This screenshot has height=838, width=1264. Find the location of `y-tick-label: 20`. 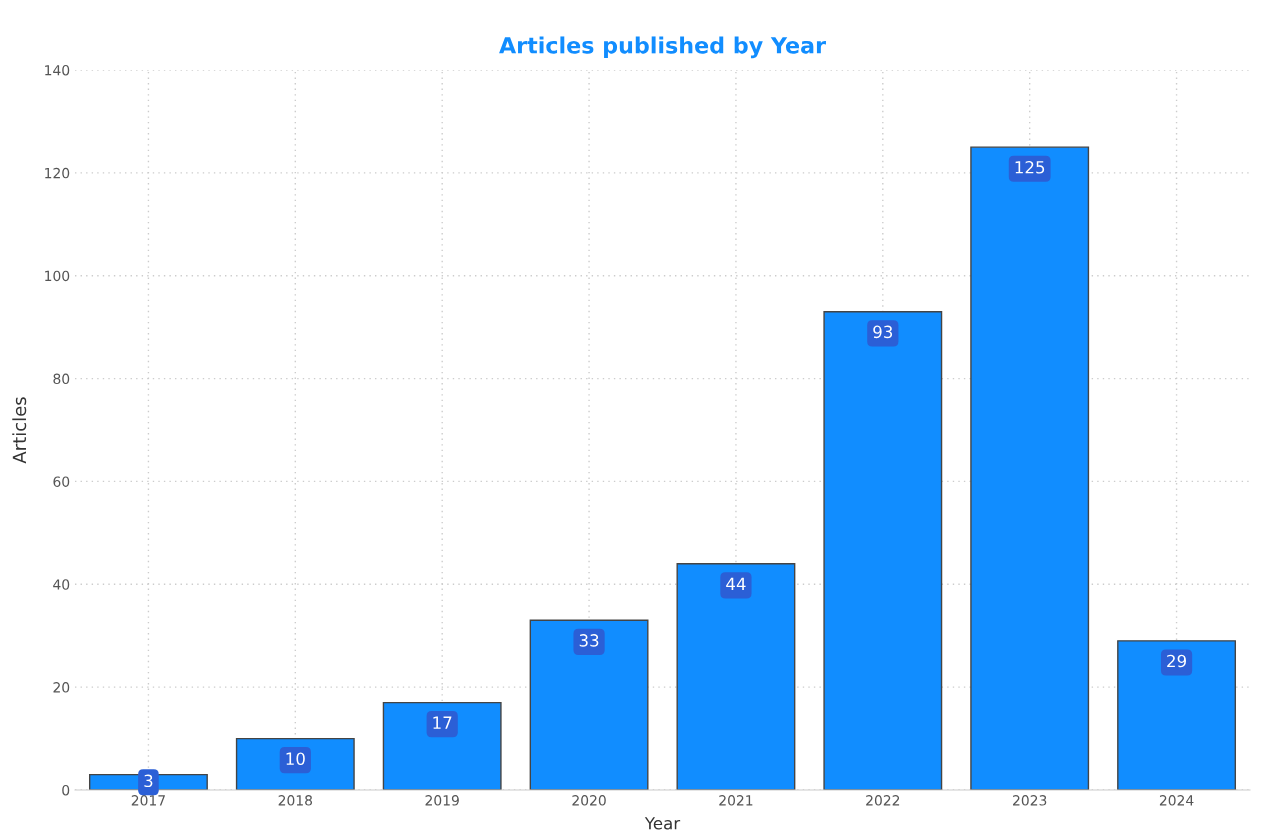

y-tick-label: 20 is located at coordinates (61, 687).